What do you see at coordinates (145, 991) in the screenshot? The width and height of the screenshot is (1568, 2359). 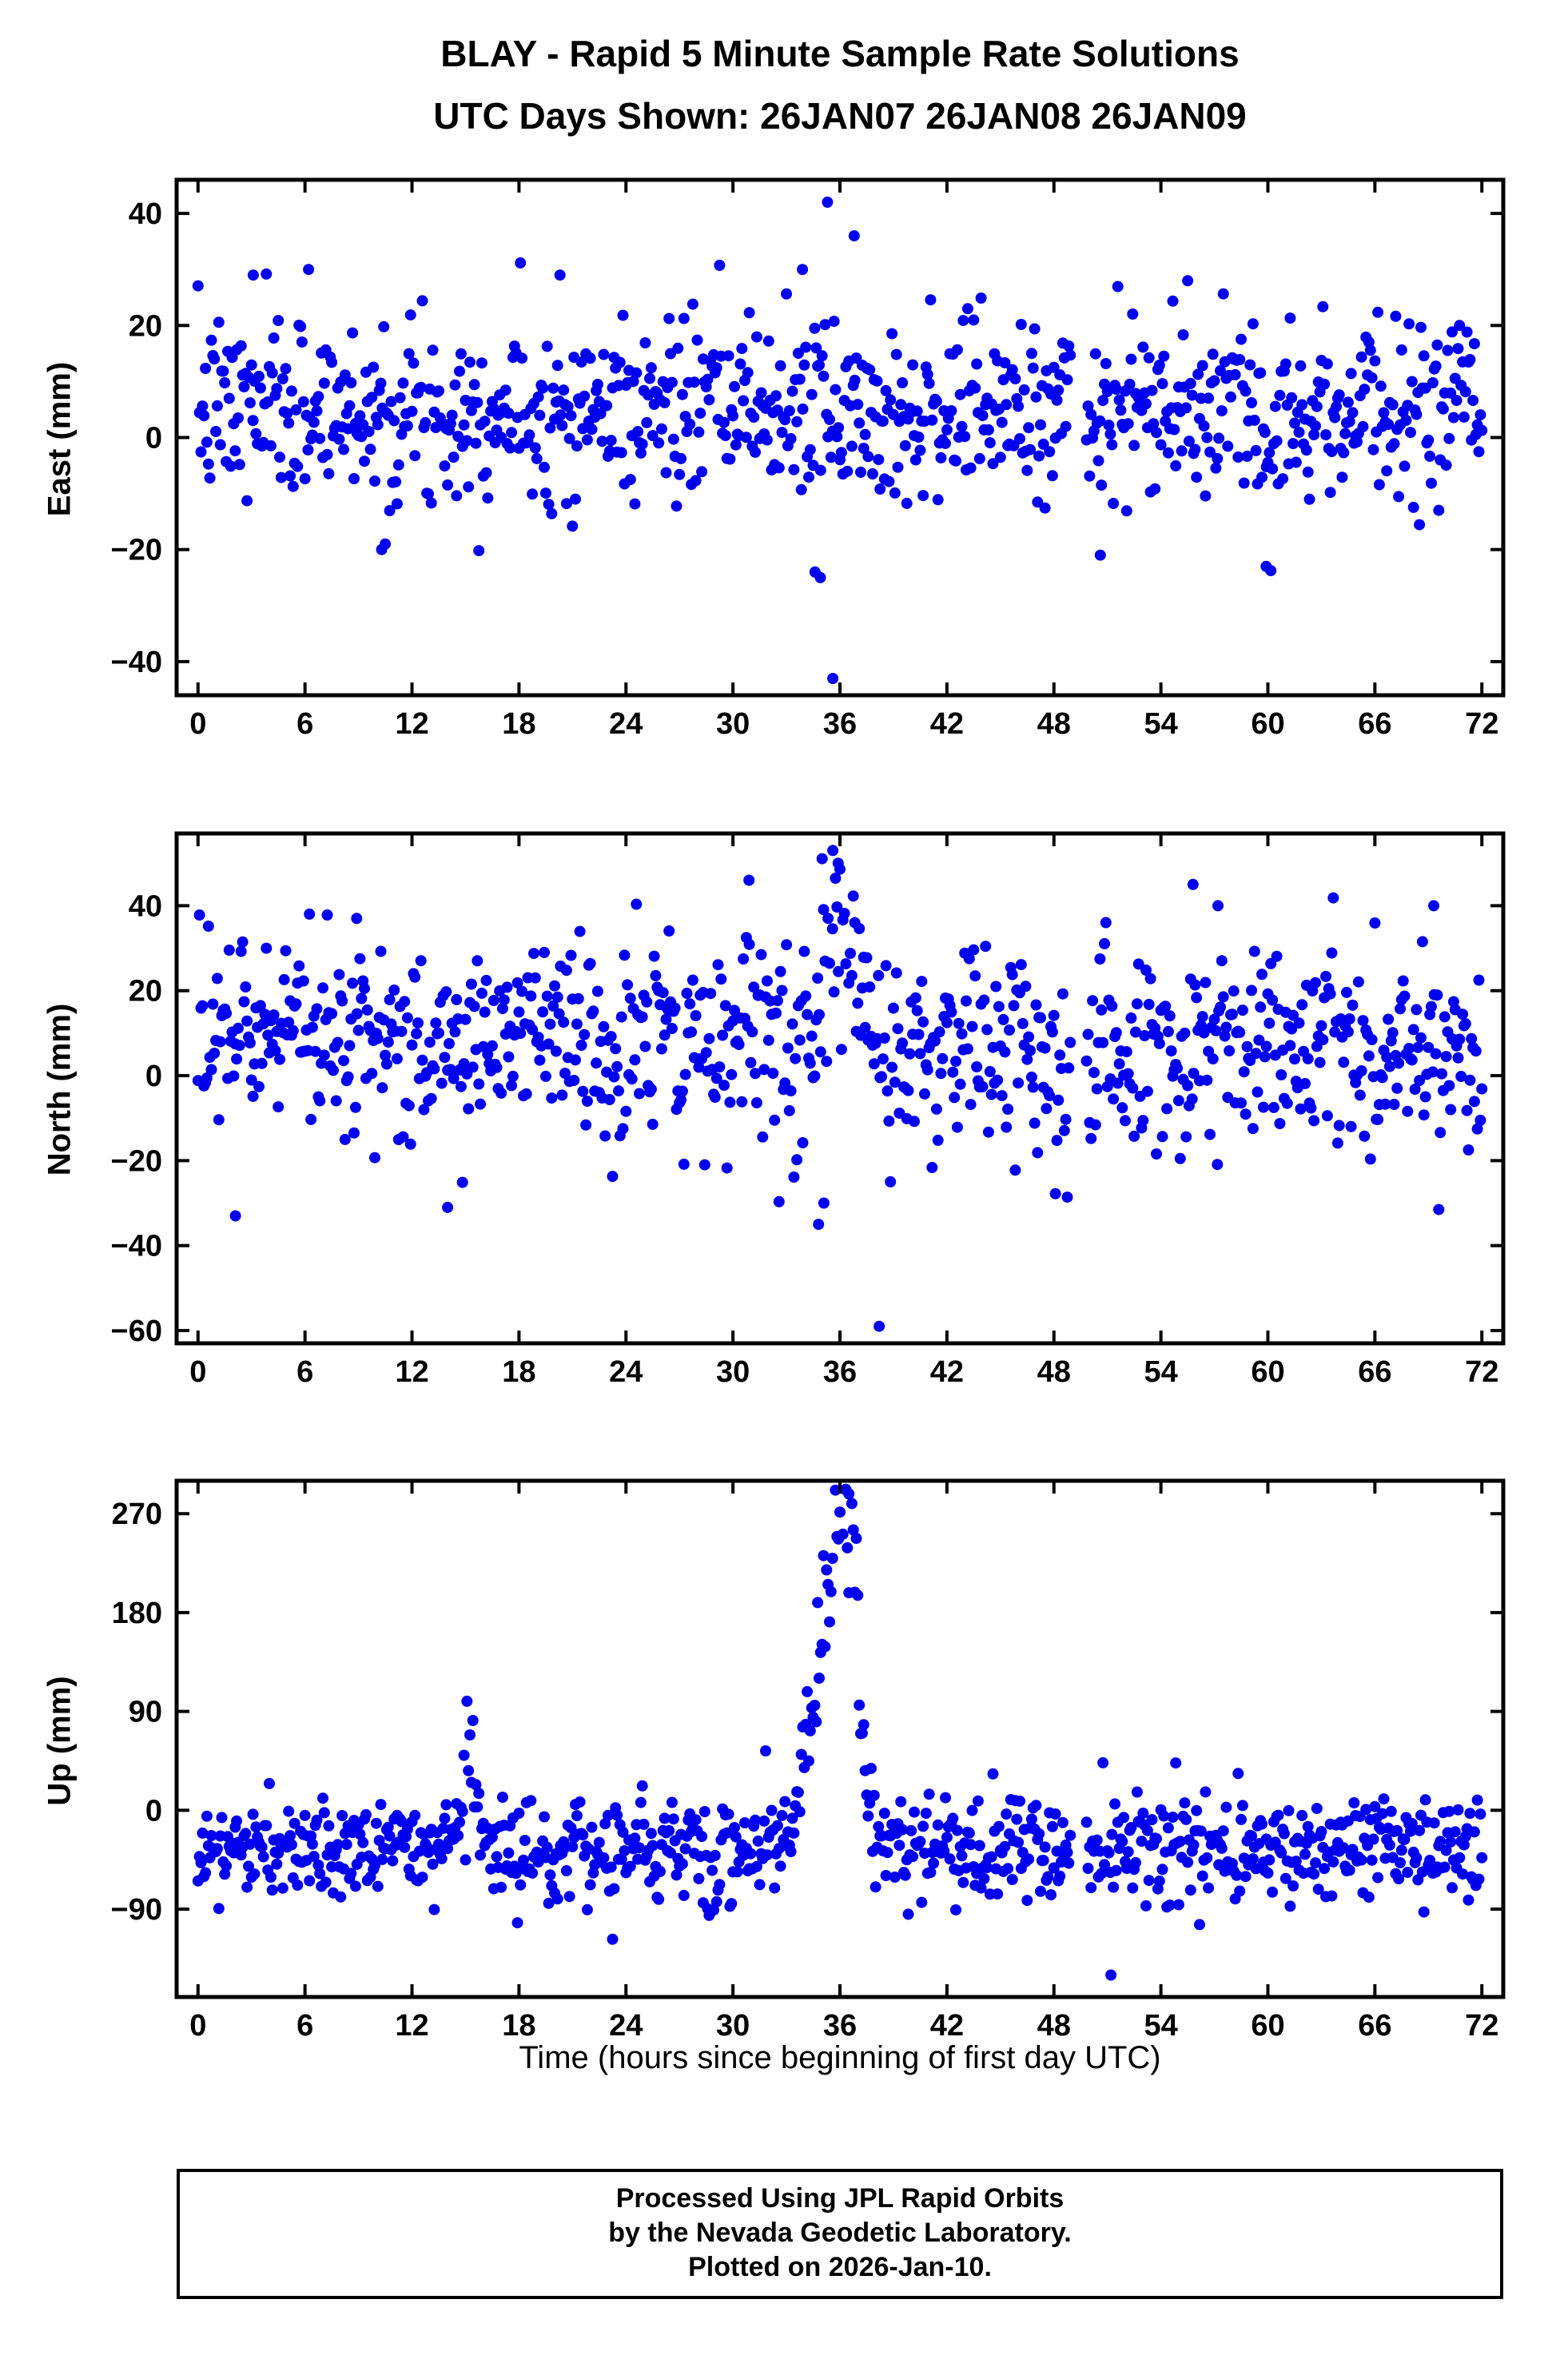 I see `y-tick-label: 20` at bounding box center [145, 991].